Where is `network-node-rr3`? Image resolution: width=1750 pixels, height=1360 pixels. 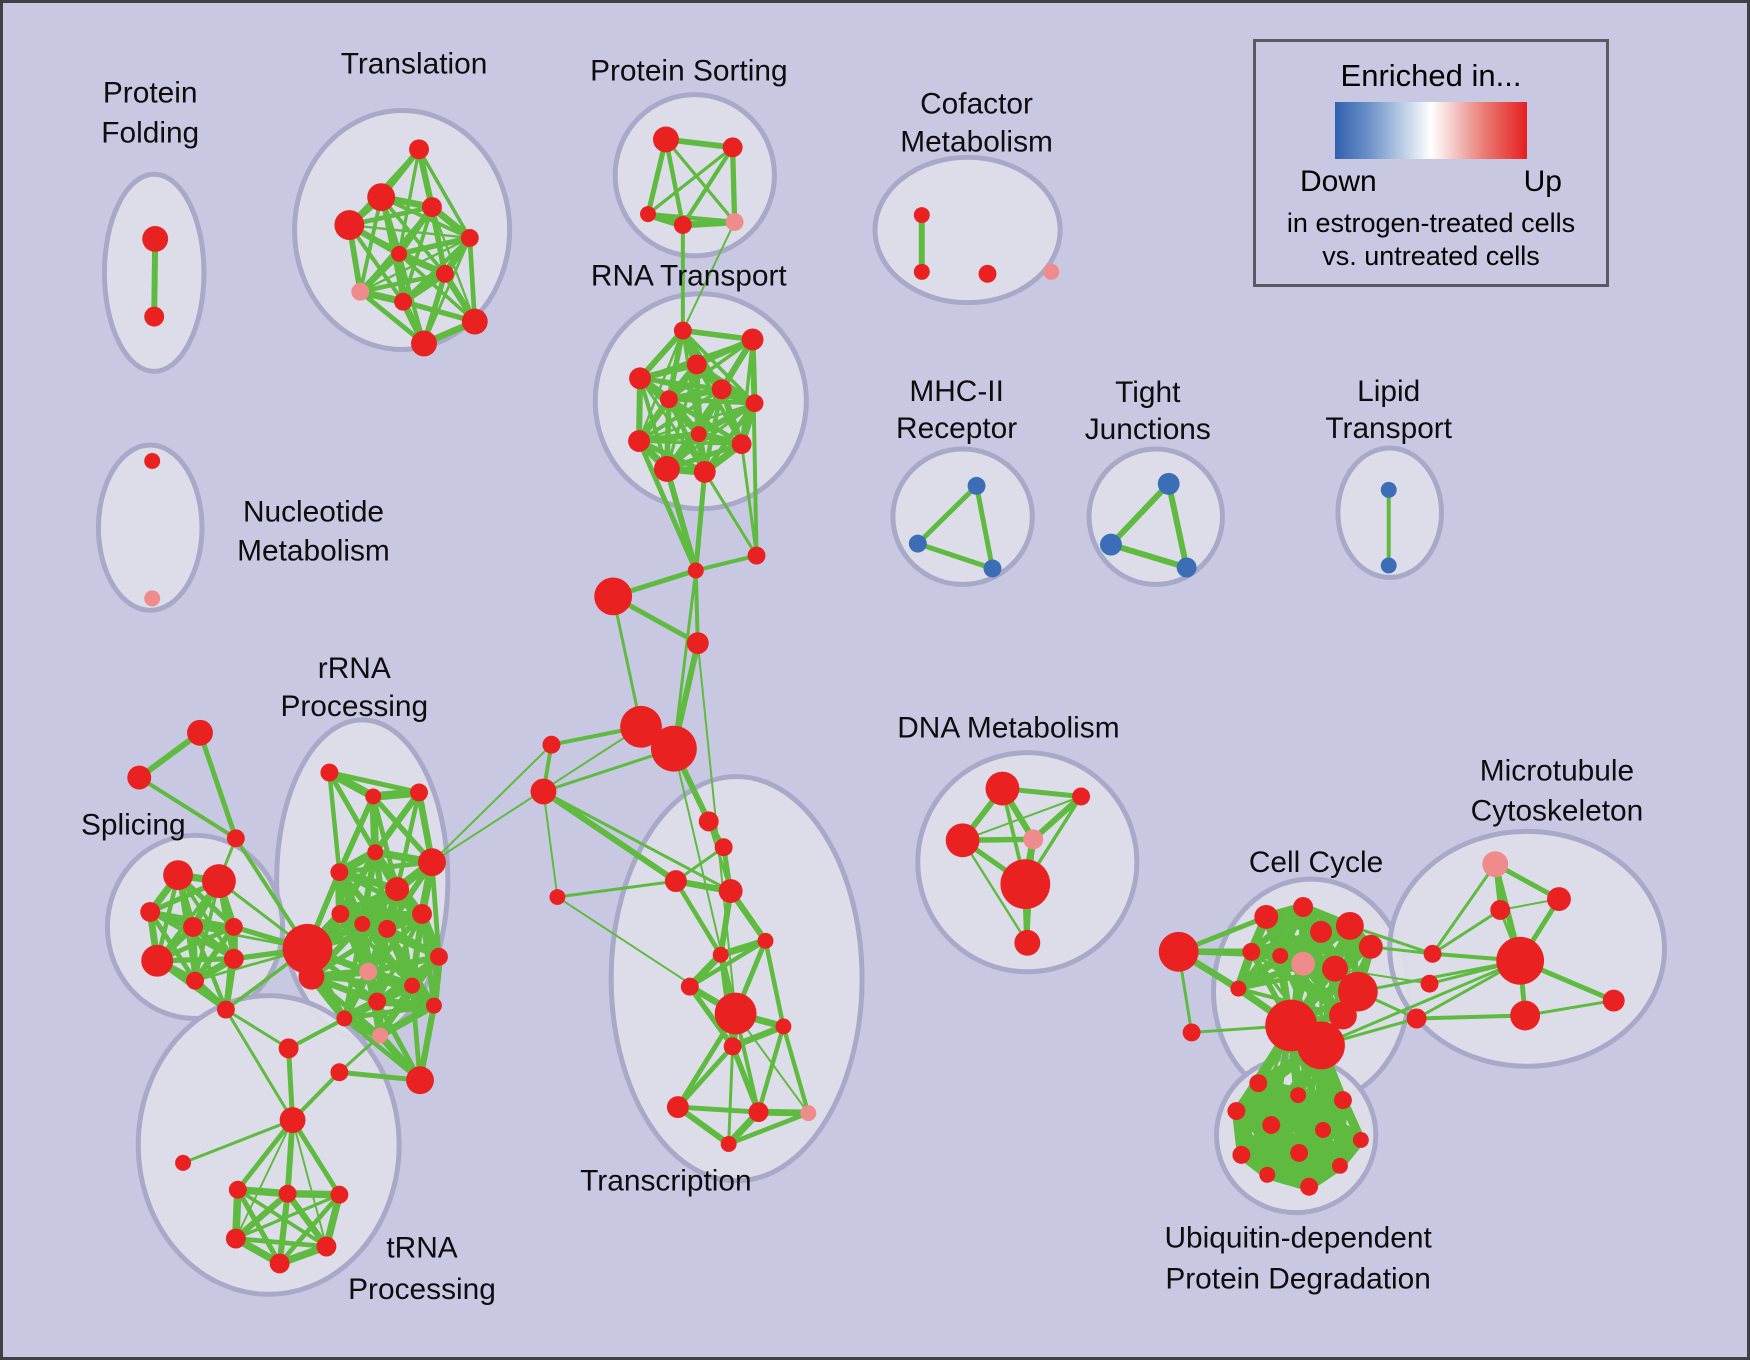 network-node-rr3 is located at coordinates (419, 792).